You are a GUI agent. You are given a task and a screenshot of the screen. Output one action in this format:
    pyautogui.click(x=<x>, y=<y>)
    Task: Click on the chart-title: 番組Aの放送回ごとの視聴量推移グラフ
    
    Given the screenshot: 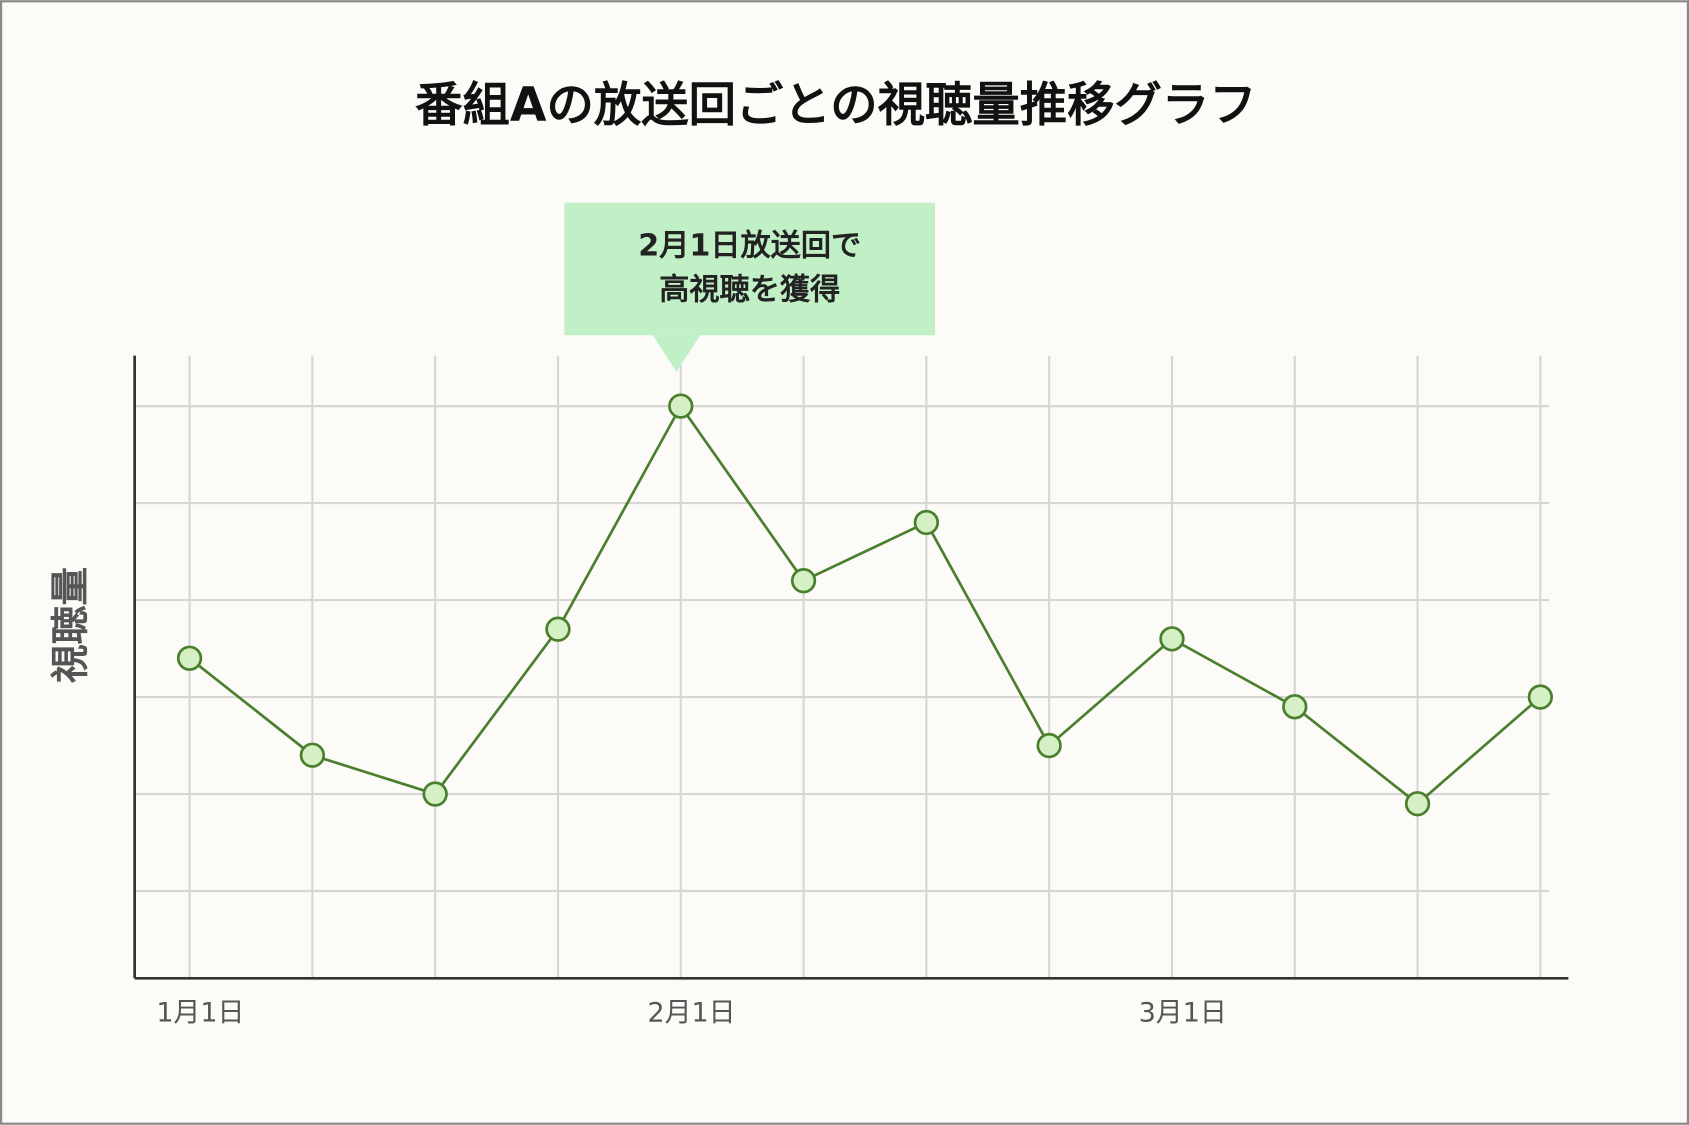 What is the action you would take?
    pyautogui.click(x=836, y=105)
    